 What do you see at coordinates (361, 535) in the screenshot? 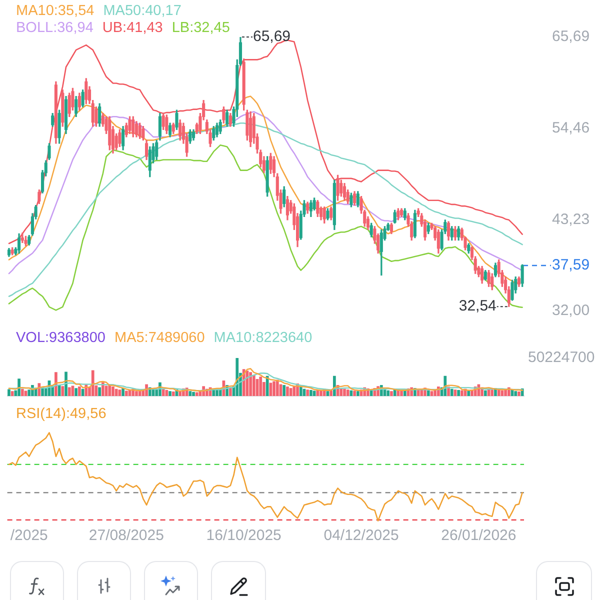
I see `x-tick-label: 04/12/2025` at bounding box center [361, 535].